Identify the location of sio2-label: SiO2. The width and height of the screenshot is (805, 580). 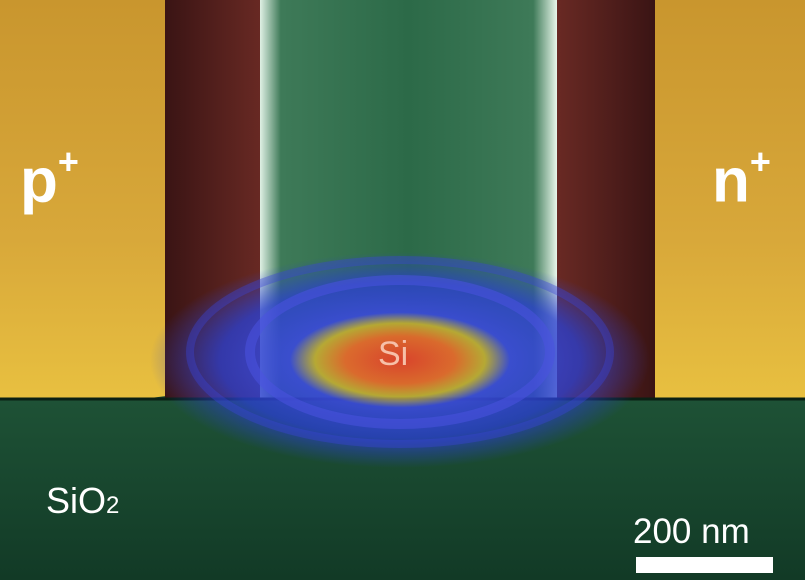
(83, 500).